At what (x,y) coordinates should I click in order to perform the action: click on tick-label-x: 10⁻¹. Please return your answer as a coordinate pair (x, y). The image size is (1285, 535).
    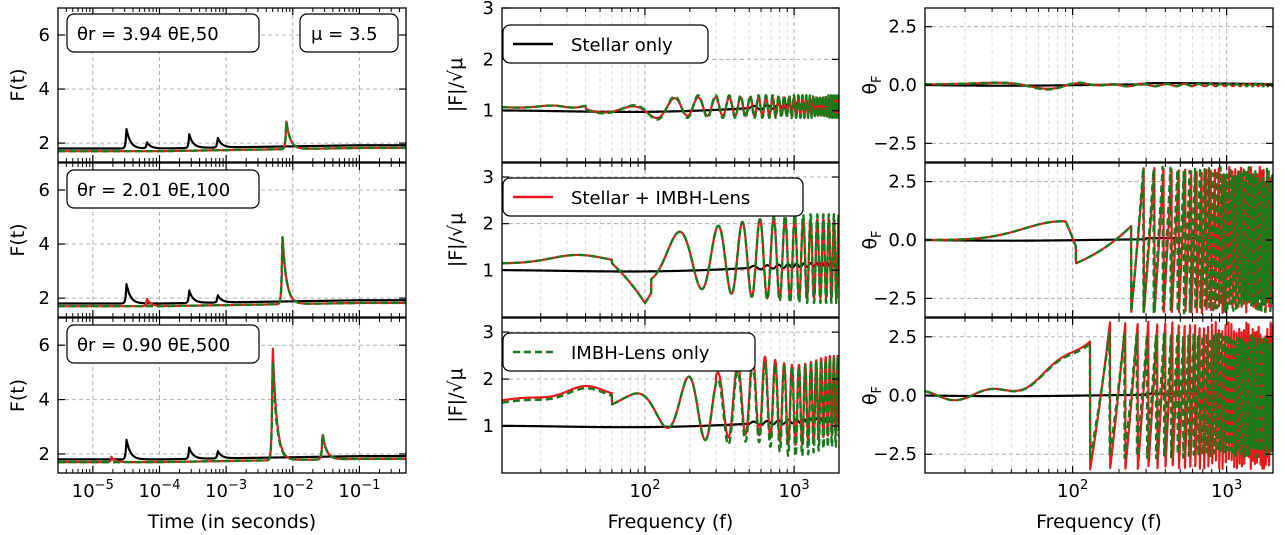
    Looking at the image, I should click on (359, 490).